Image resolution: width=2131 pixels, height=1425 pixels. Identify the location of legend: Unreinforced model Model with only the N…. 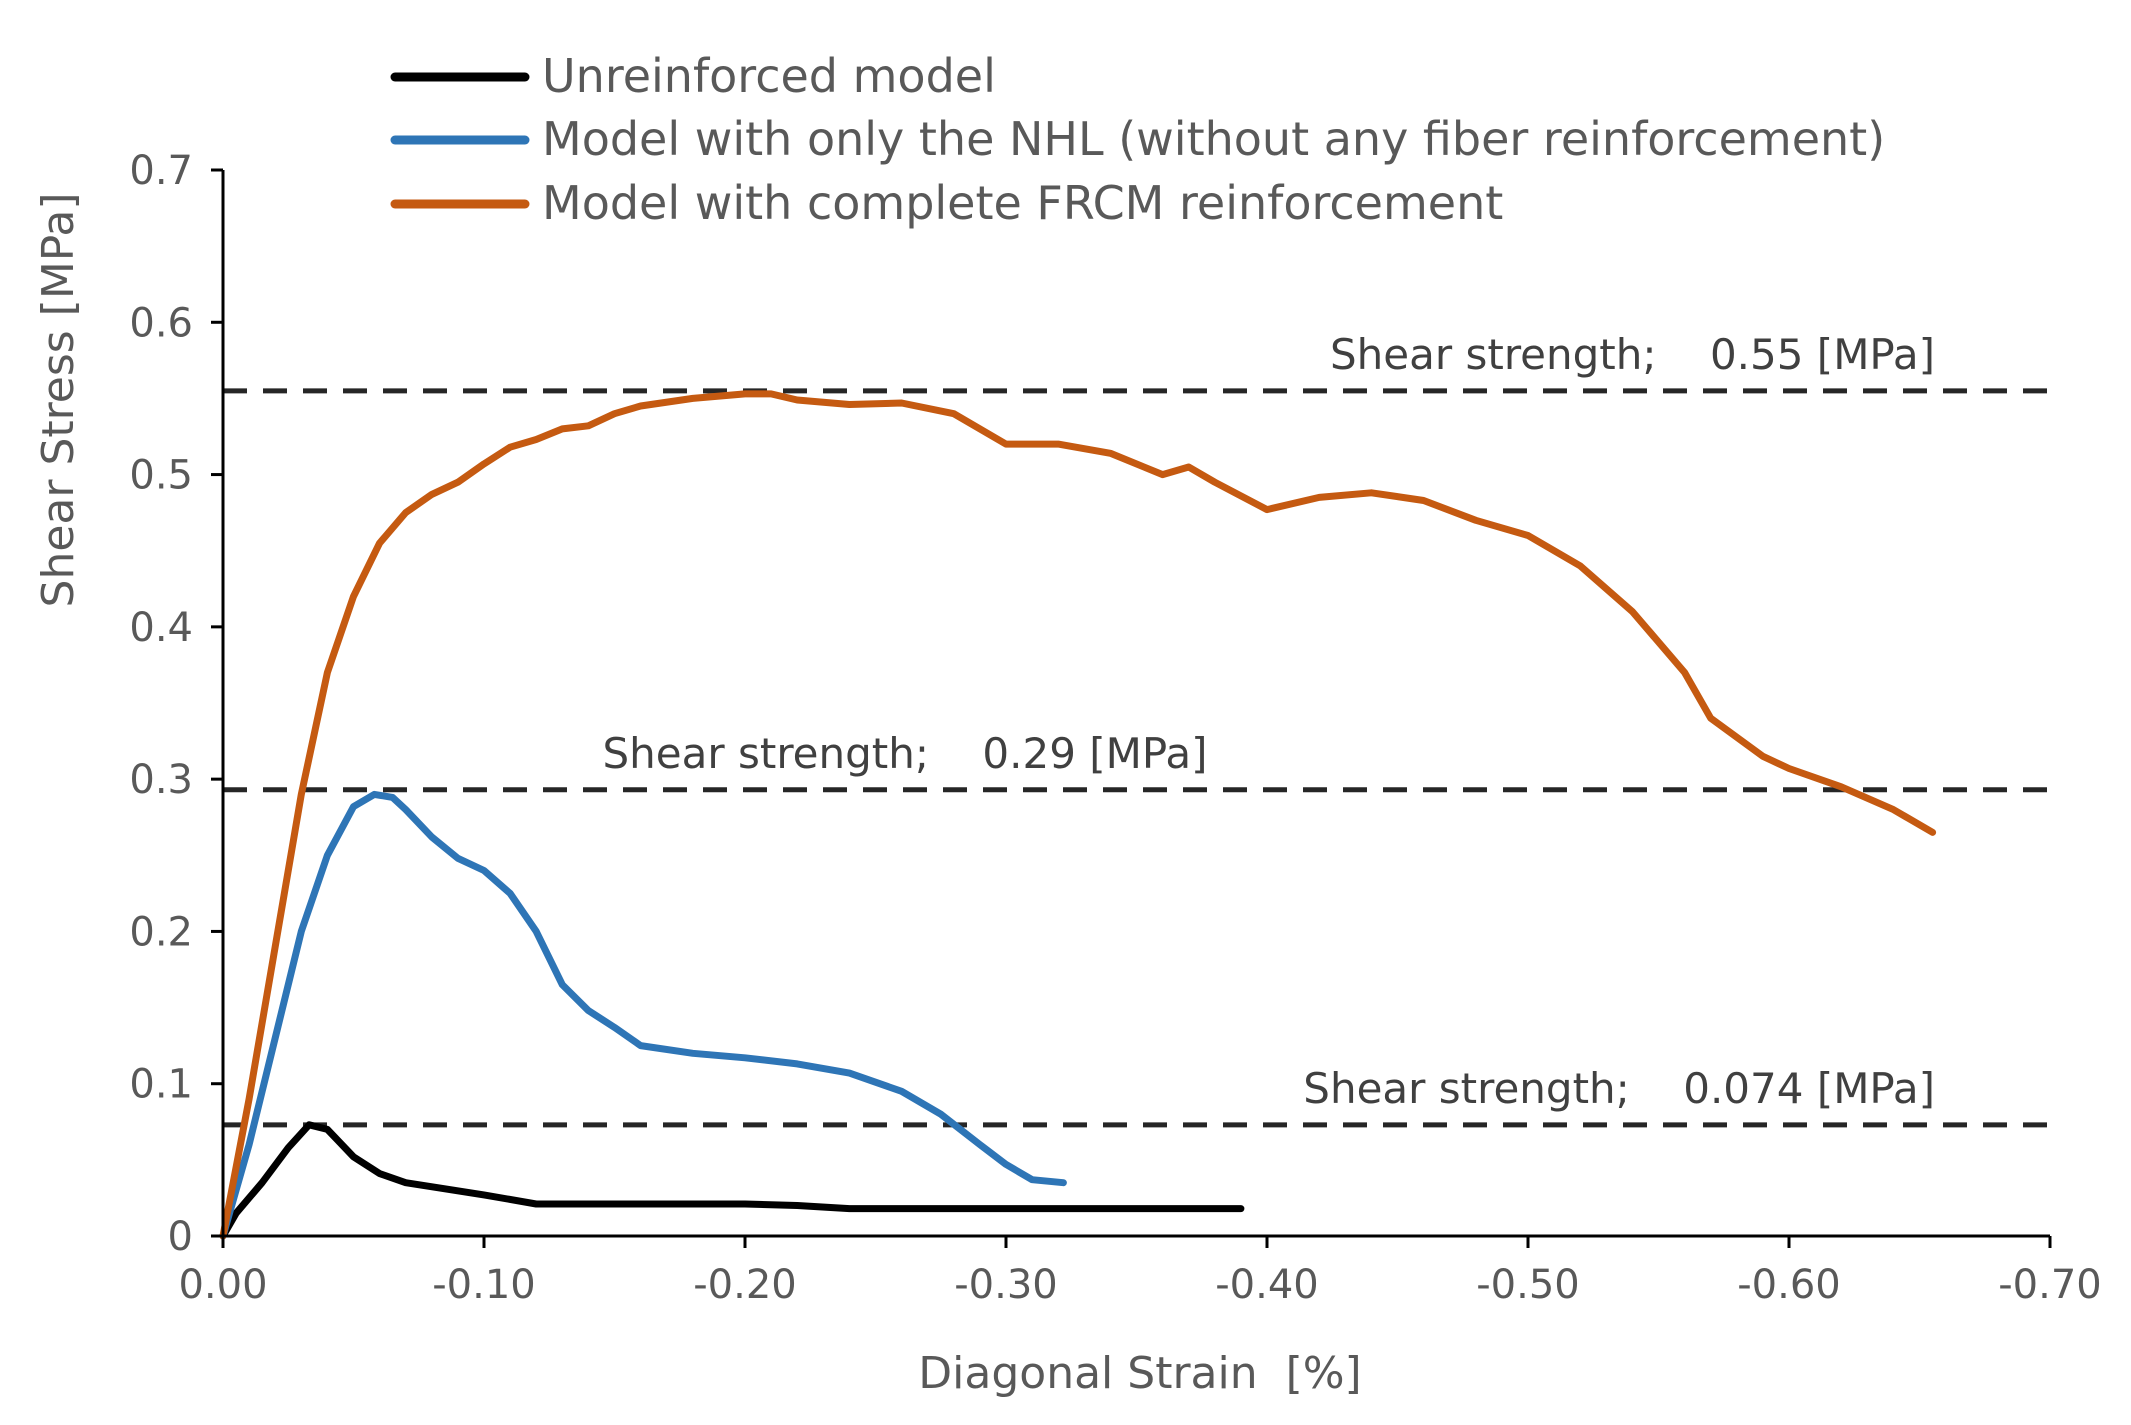
(1137, 139).